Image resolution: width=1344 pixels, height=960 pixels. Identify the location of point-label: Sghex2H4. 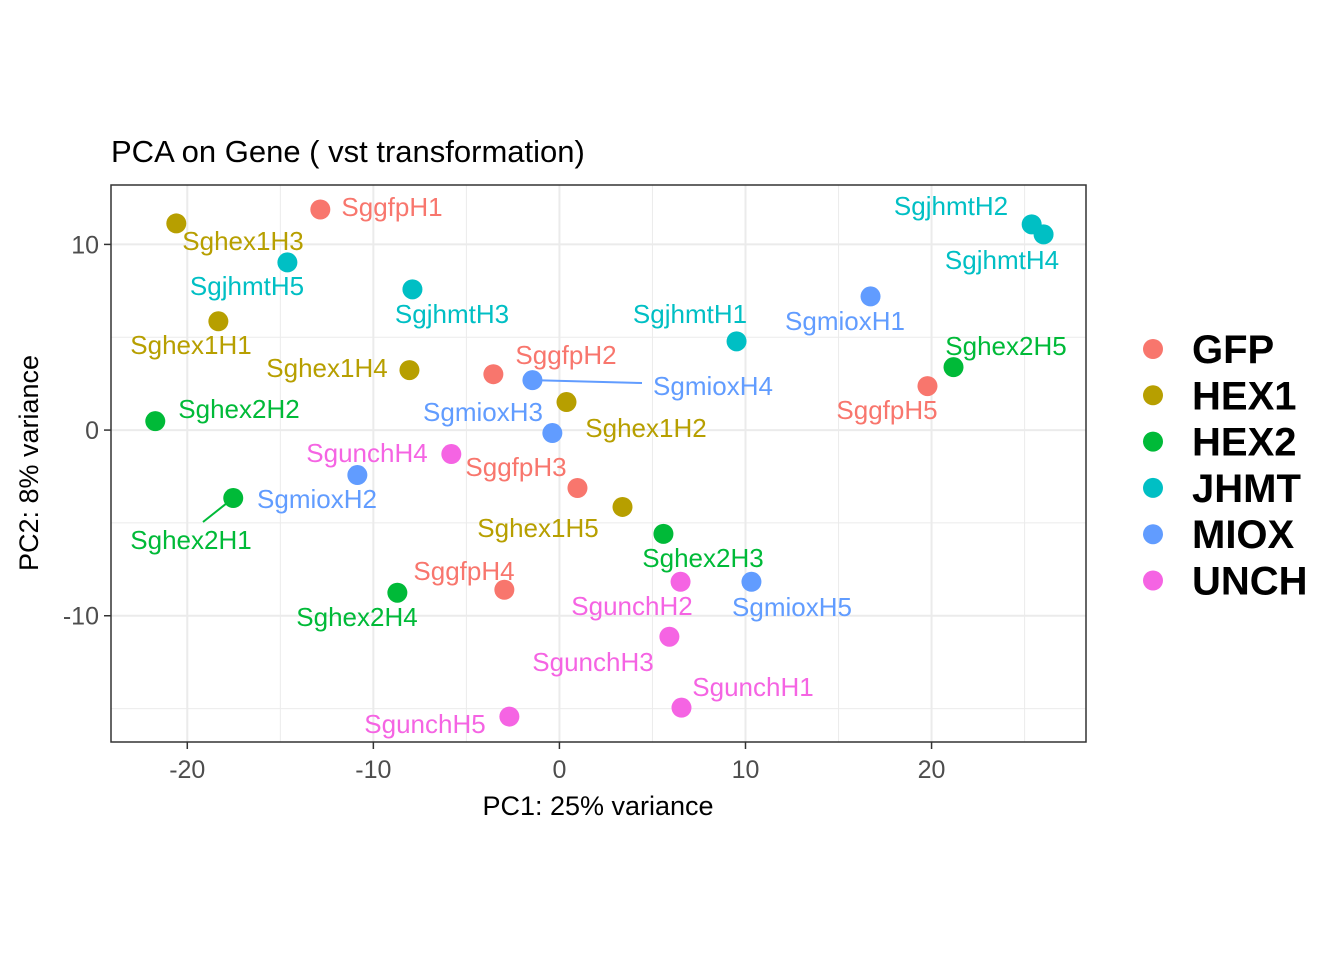
(356, 617).